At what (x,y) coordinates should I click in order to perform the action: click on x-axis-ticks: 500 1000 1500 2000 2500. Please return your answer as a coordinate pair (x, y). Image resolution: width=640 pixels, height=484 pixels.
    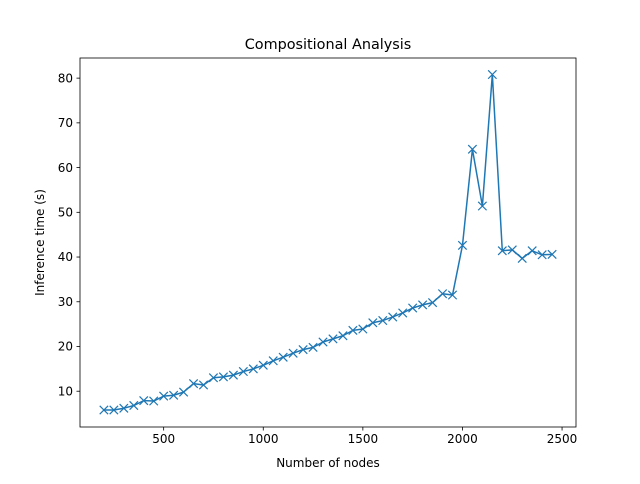
    Looking at the image, I should click on (364, 436).